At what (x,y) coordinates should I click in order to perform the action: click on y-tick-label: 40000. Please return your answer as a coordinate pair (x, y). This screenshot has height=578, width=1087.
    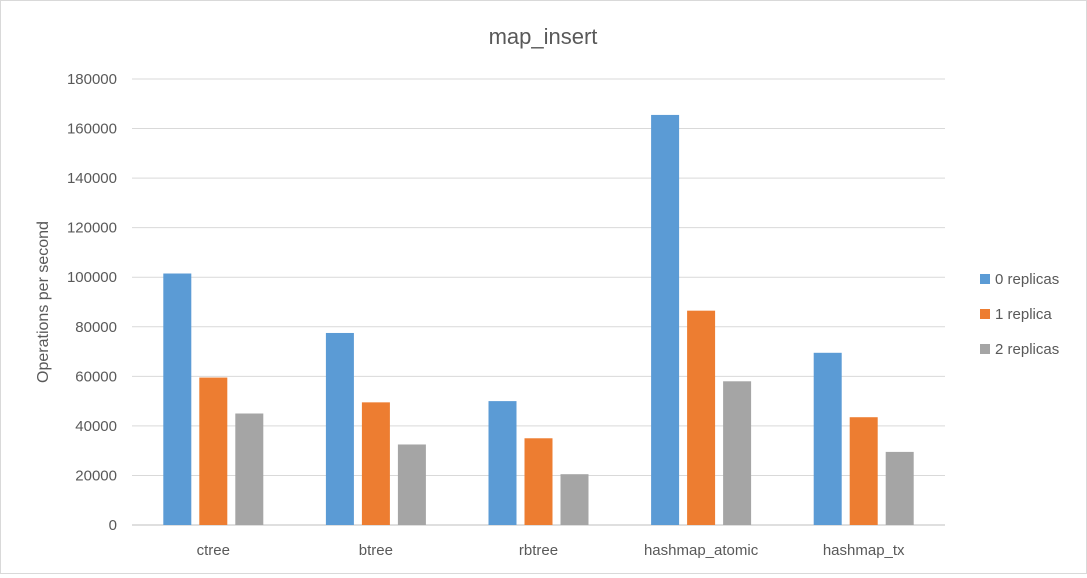
    Looking at the image, I should click on (96, 426).